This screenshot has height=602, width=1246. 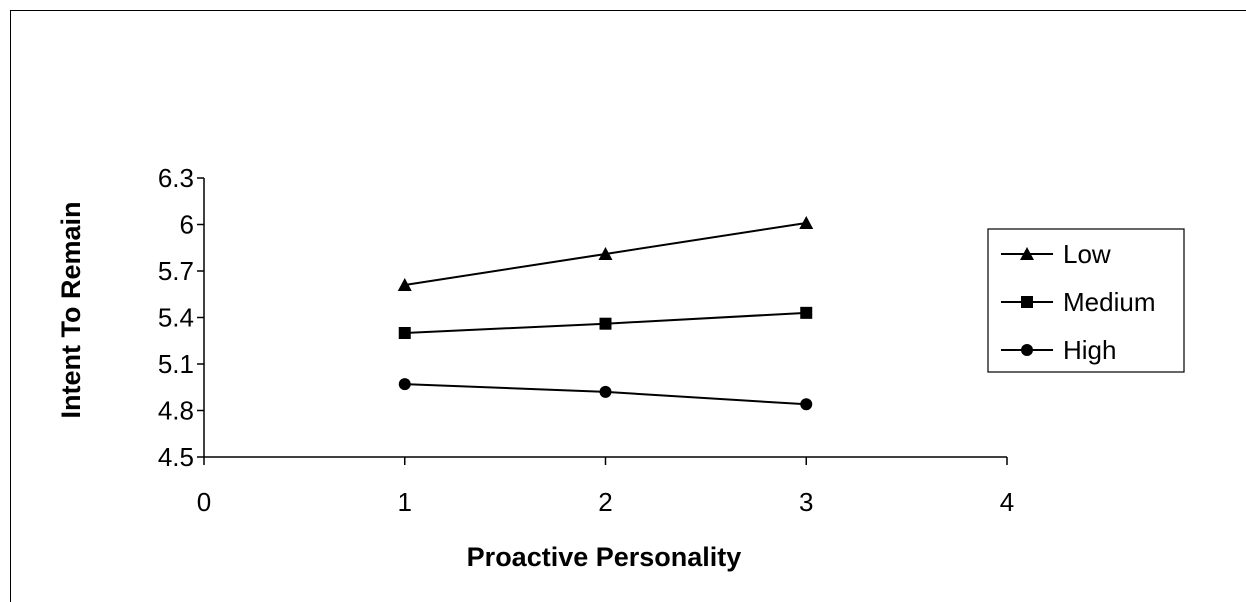 What do you see at coordinates (176, 411) in the screenshot?
I see `y-tick-label: 4.8` at bounding box center [176, 411].